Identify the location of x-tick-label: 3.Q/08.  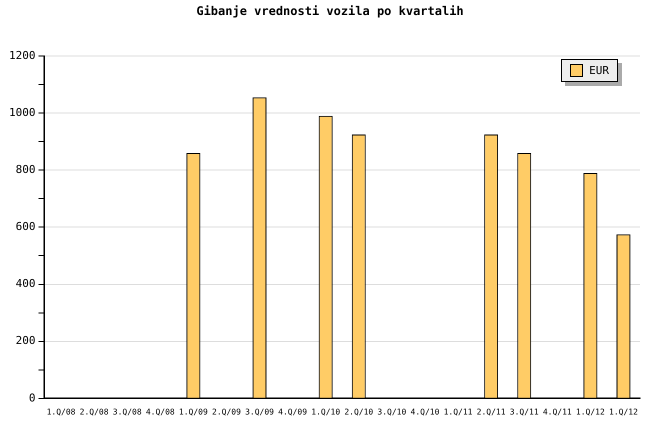
(127, 411).